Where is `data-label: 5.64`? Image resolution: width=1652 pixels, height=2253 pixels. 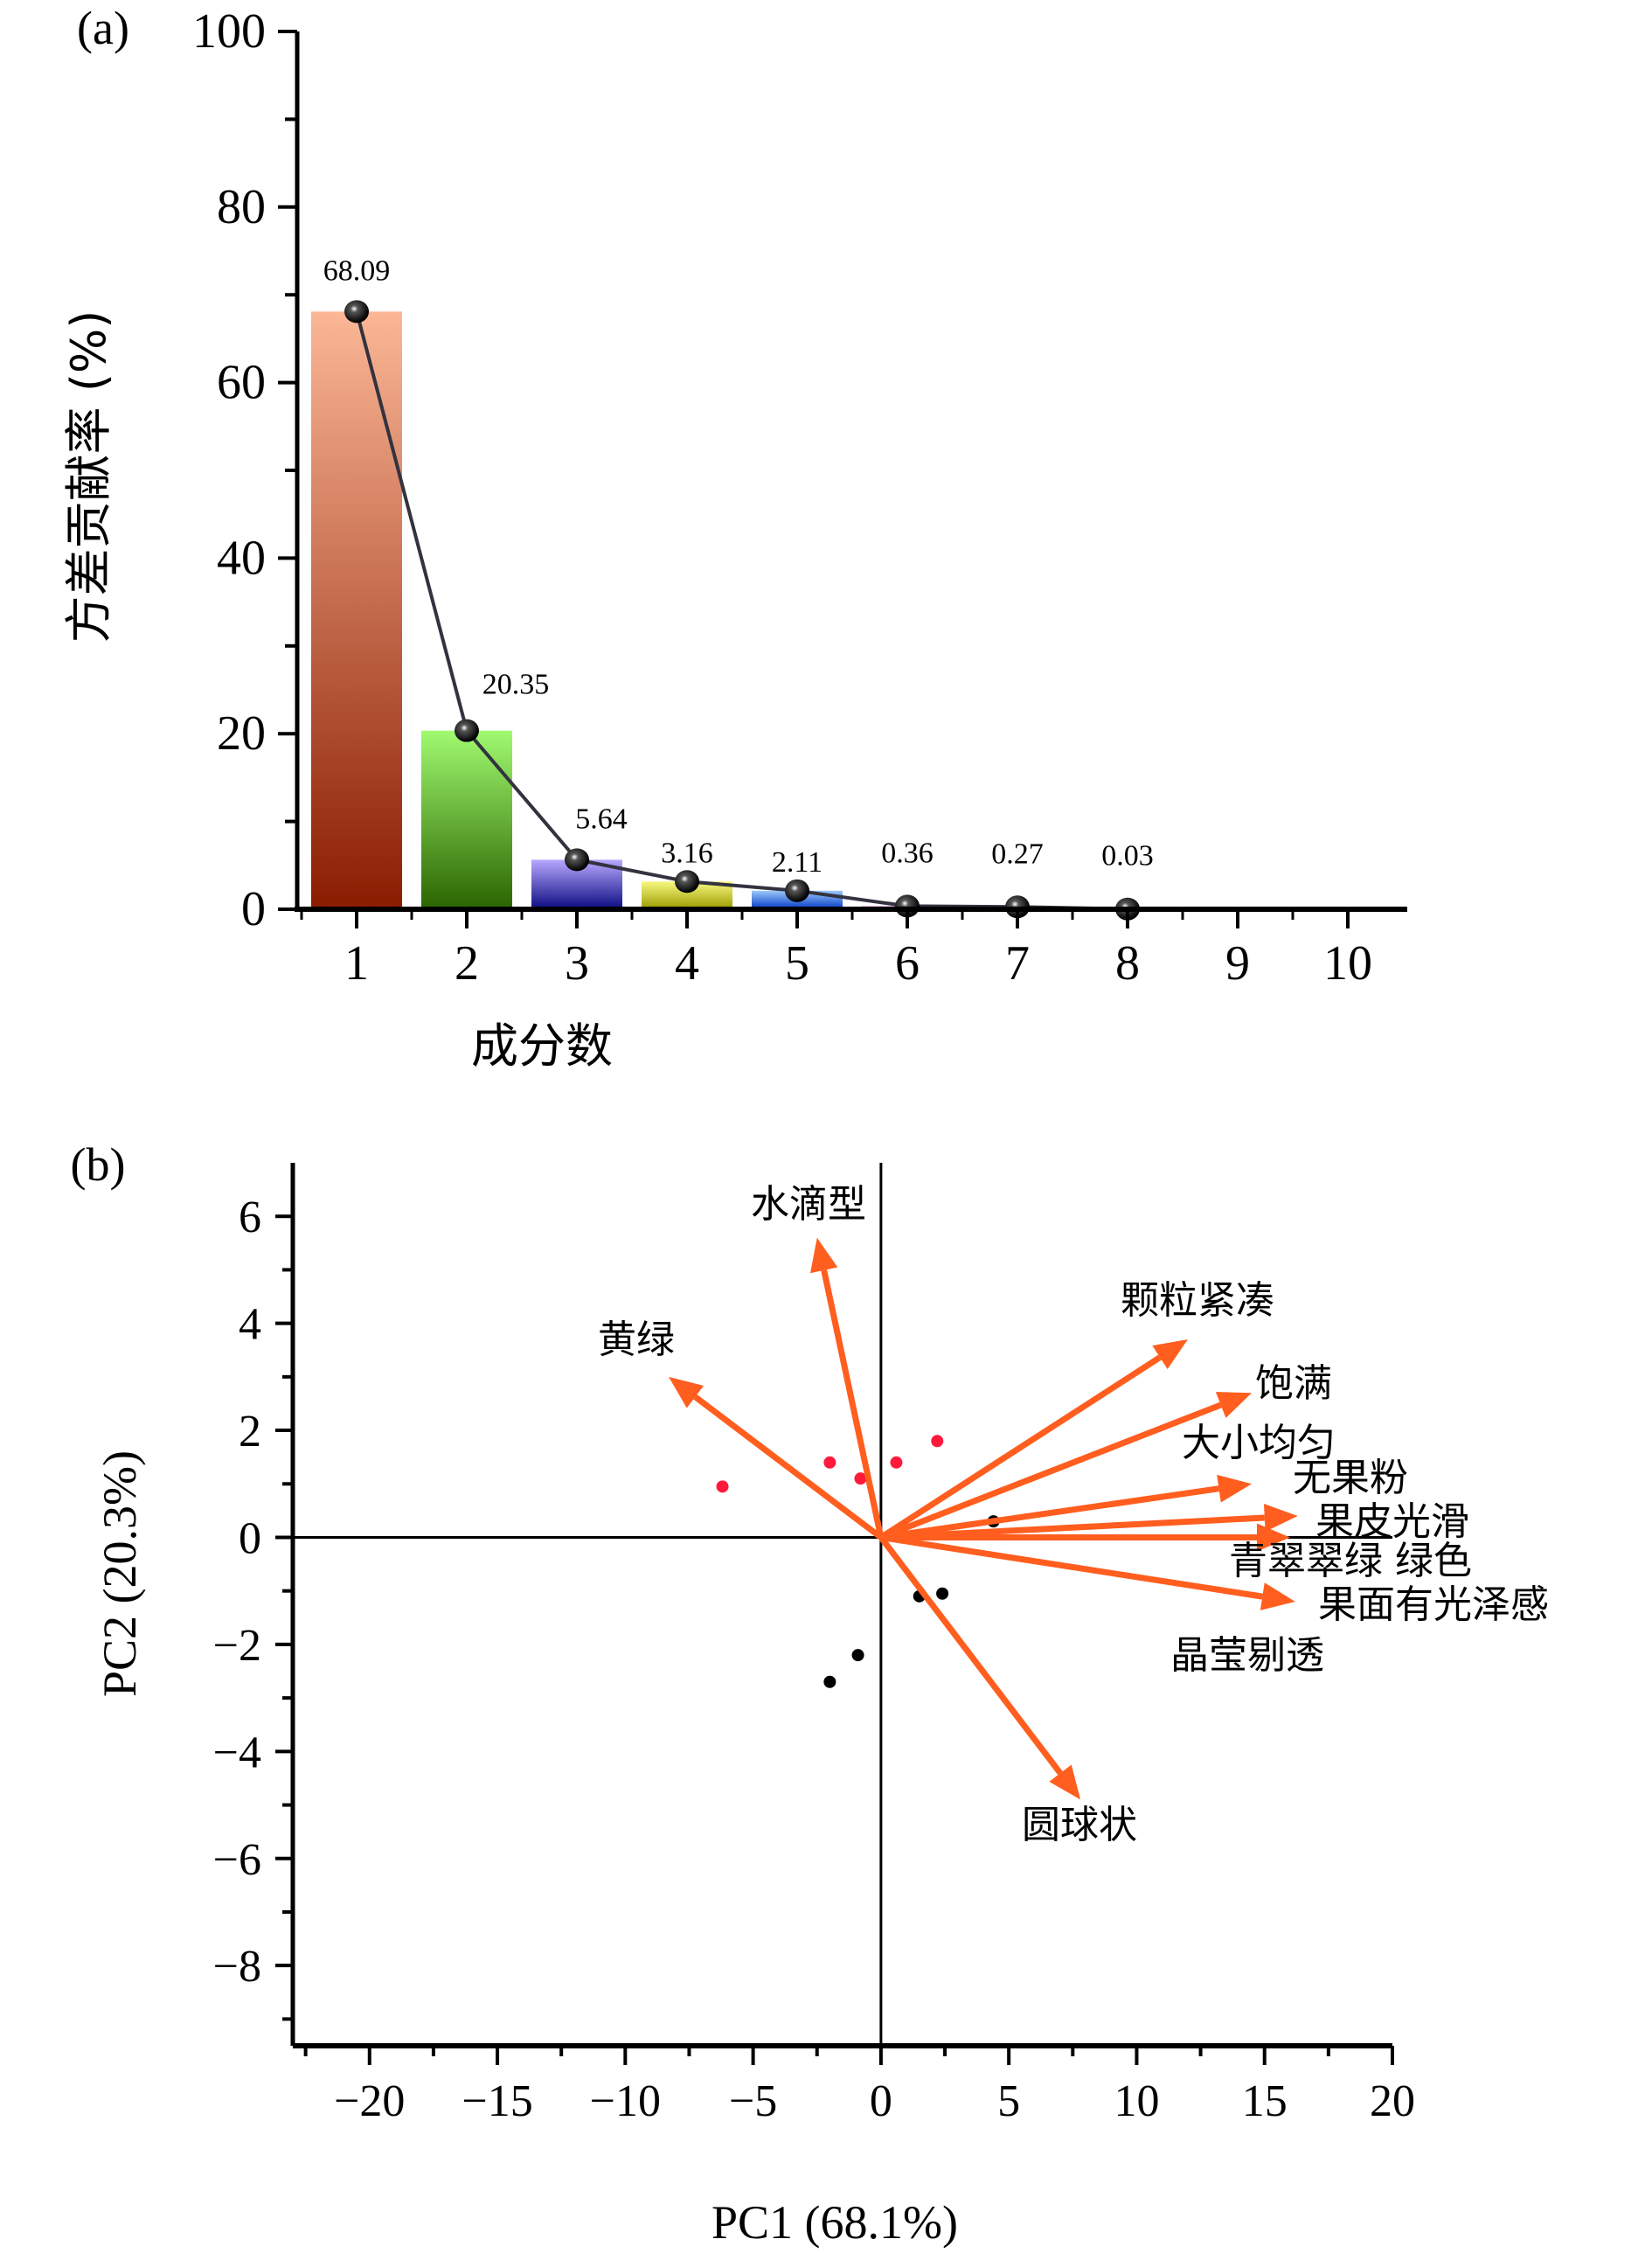
data-label: 5.64 is located at coordinates (602, 819).